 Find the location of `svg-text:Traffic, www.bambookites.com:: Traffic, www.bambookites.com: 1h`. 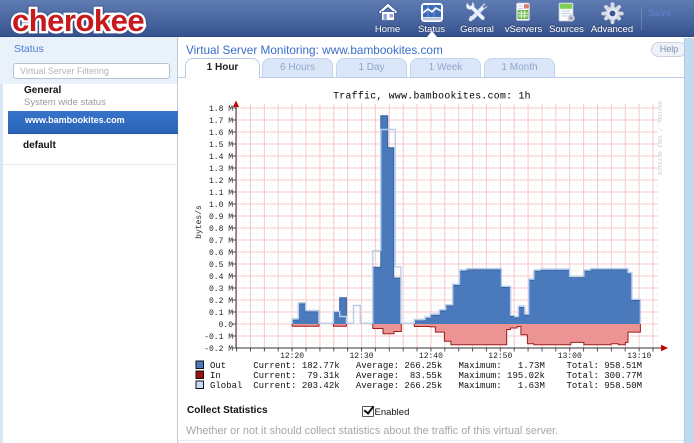

svg-text:Traffic, www.bambookites.com:: Traffic, www.bambookites.com: 1h is located at coordinates (432, 96).